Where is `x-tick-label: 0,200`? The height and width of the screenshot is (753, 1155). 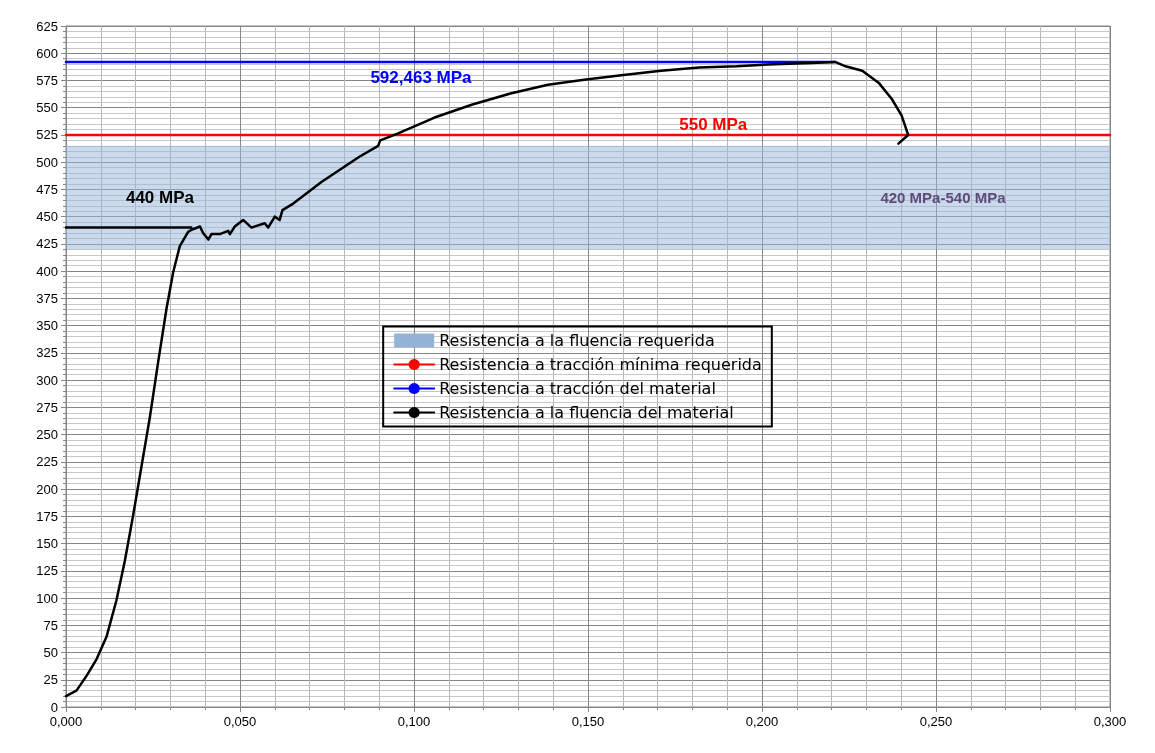 x-tick-label: 0,200 is located at coordinates (762, 721).